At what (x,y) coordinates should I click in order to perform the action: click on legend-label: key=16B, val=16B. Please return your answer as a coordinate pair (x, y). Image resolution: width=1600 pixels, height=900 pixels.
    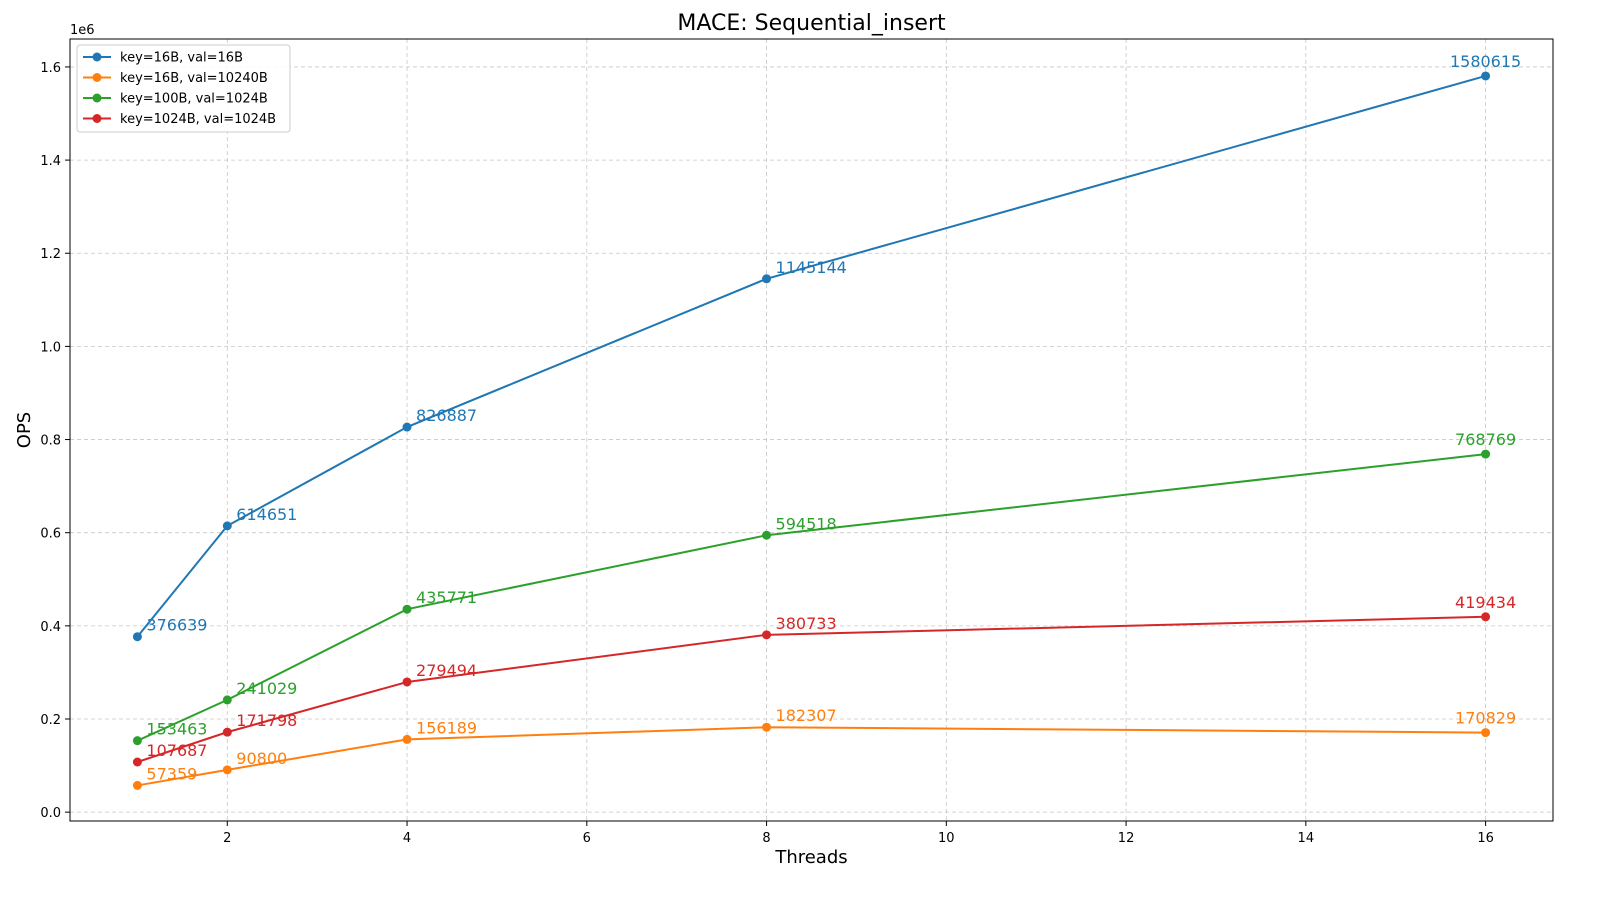
    Looking at the image, I should click on (181, 58).